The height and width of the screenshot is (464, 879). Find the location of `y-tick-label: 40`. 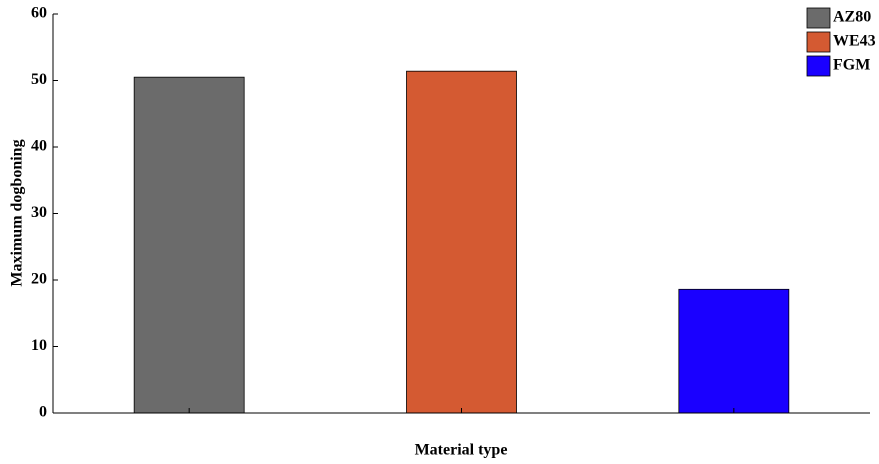

y-tick-label: 40 is located at coordinates (39, 146).